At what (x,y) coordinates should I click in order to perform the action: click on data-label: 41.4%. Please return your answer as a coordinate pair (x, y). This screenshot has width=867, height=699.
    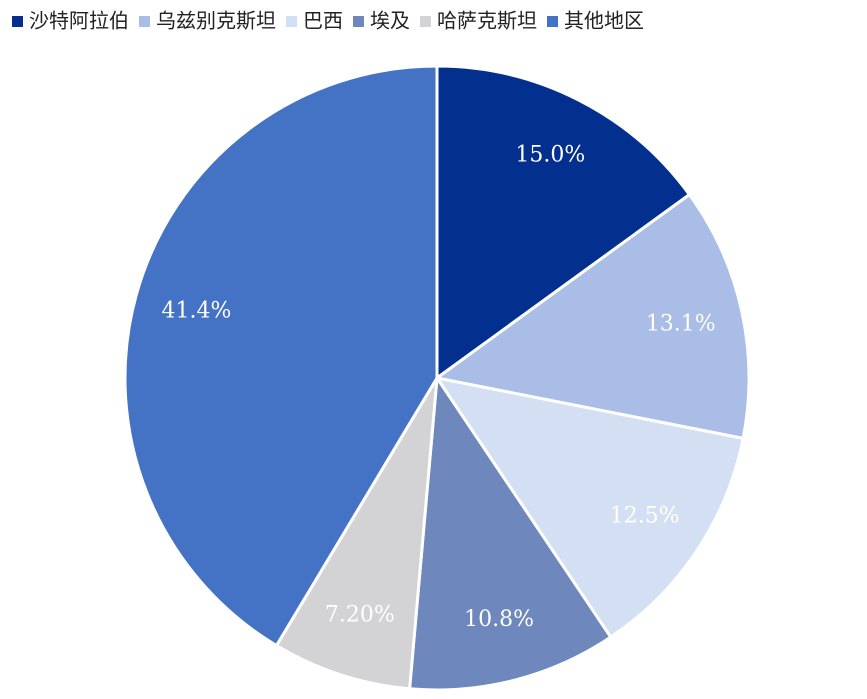
    Looking at the image, I should click on (197, 310).